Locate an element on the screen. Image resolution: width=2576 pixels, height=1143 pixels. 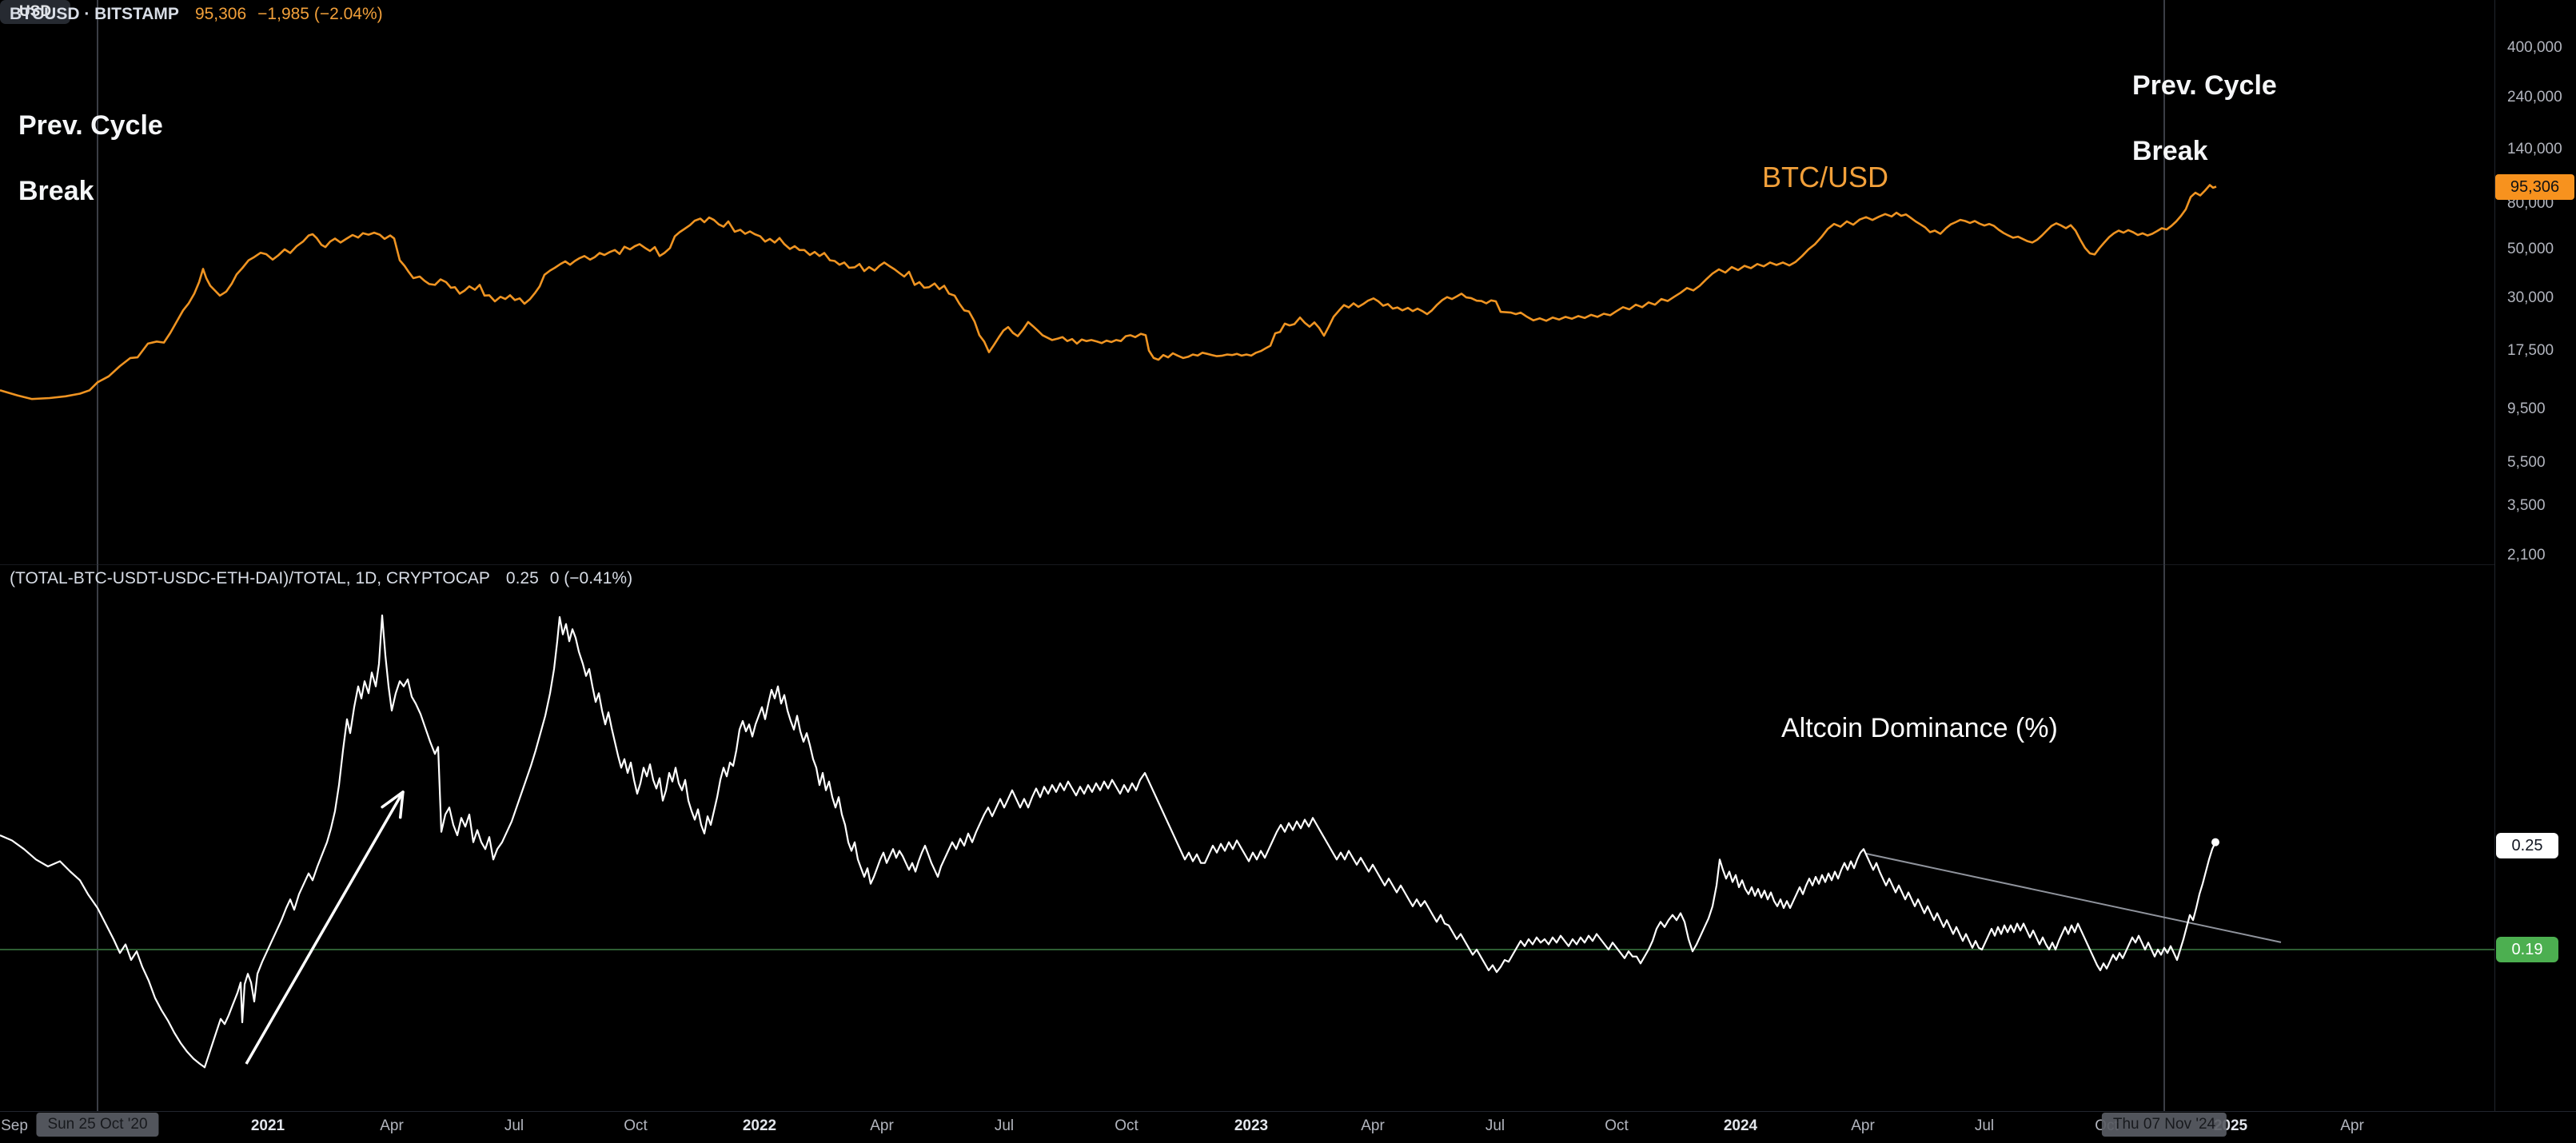
price-axis-tick: 400,000 is located at coordinates (2535, 47).